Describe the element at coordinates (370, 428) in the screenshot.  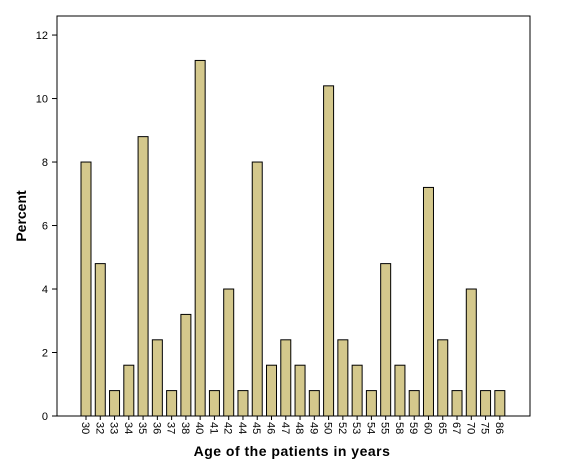
I see `x-tick-label: 54` at that location.